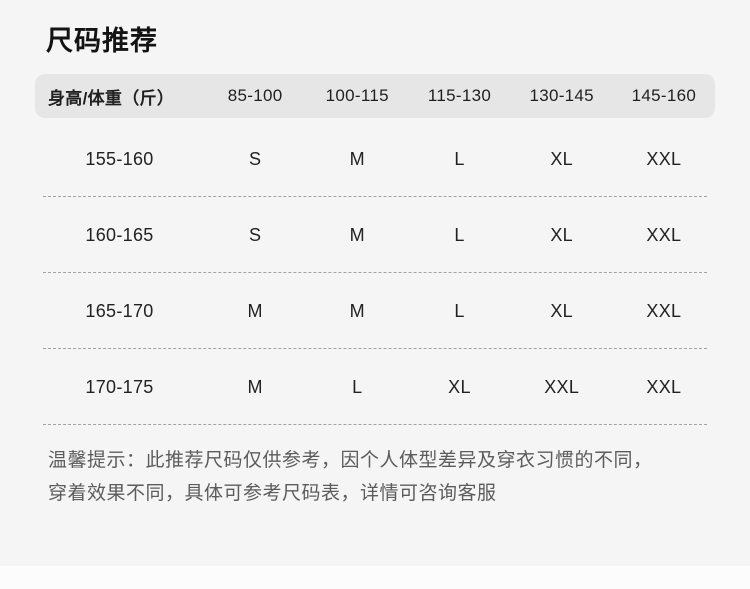 This screenshot has height=589, width=750. Describe the element at coordinates (375, 159) in the screenshot. I see `size-table-row: 155-160 S M L XL XXL` at that location.